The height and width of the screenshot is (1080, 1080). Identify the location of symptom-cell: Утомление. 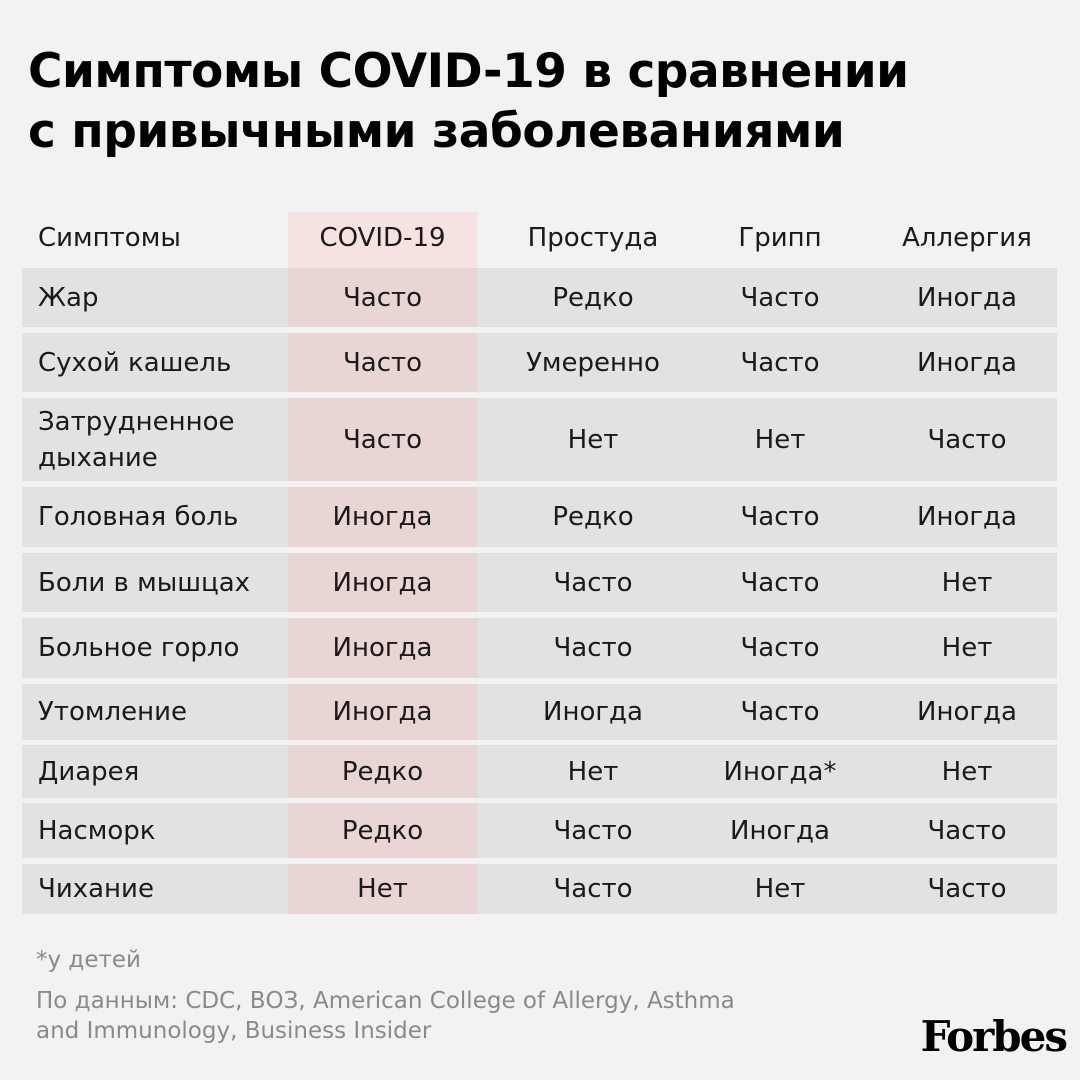
(113, 712).